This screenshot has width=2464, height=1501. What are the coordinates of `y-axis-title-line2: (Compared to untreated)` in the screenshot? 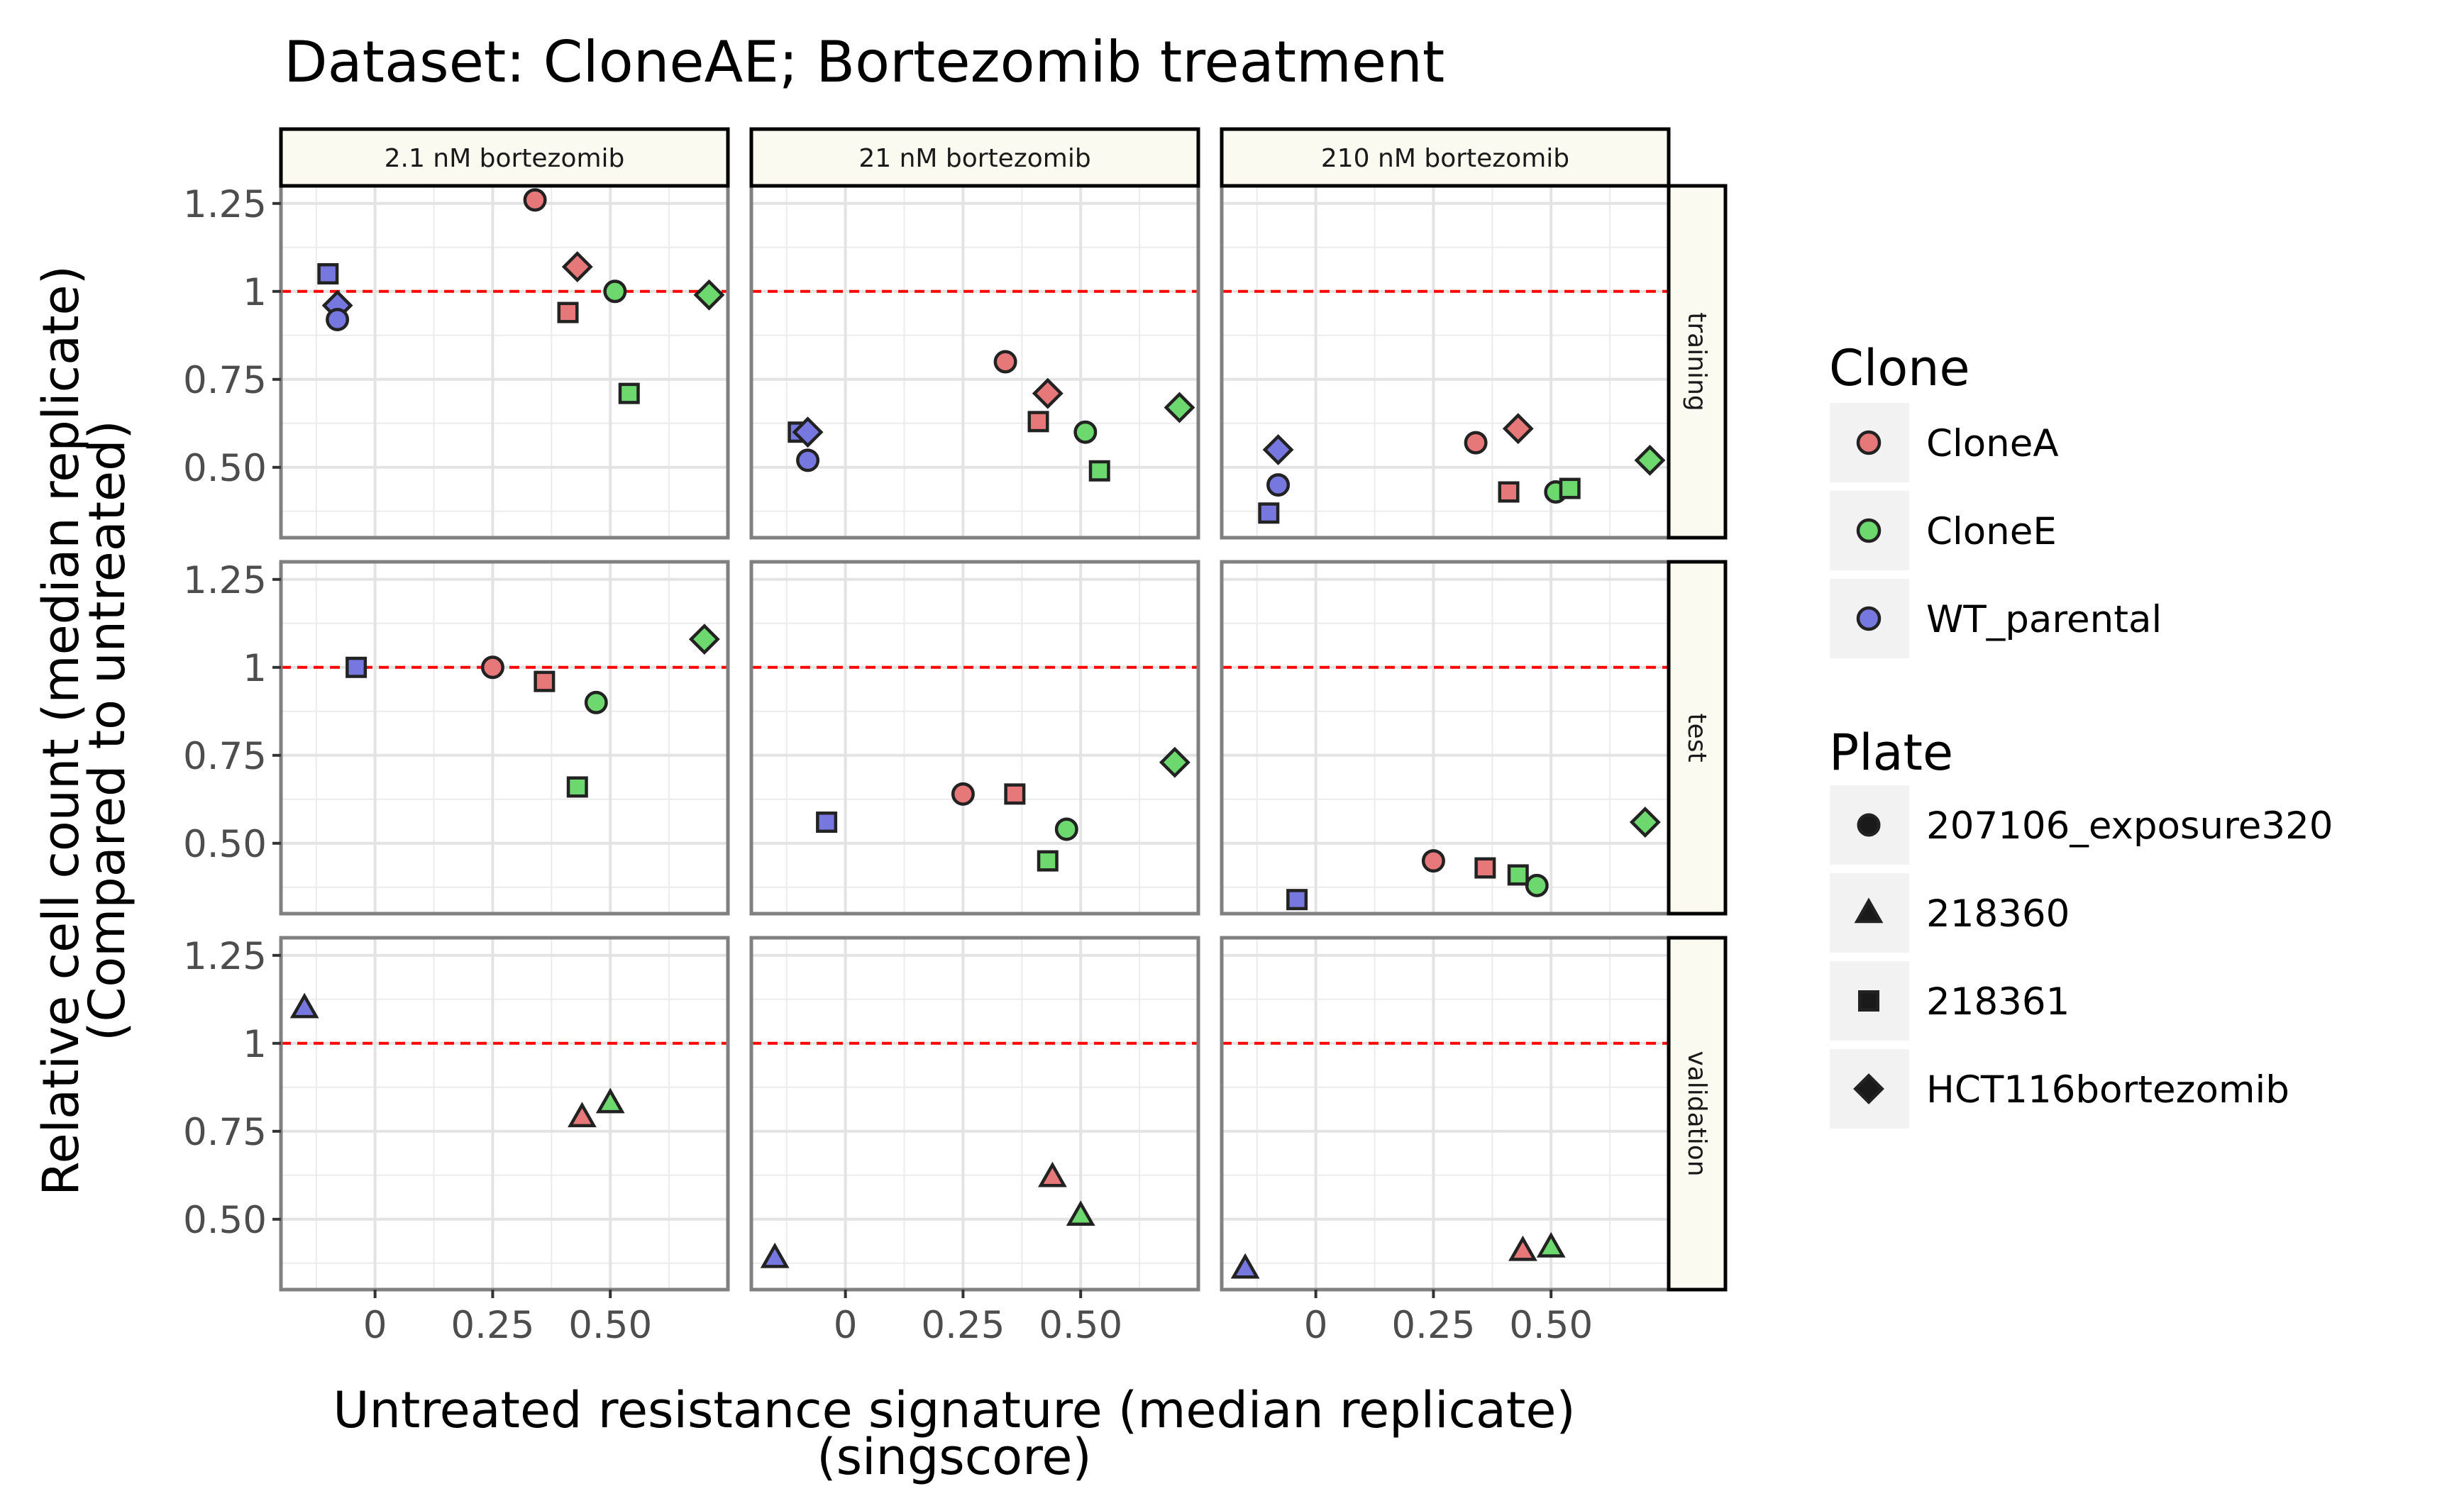 It's located at (107, 730).